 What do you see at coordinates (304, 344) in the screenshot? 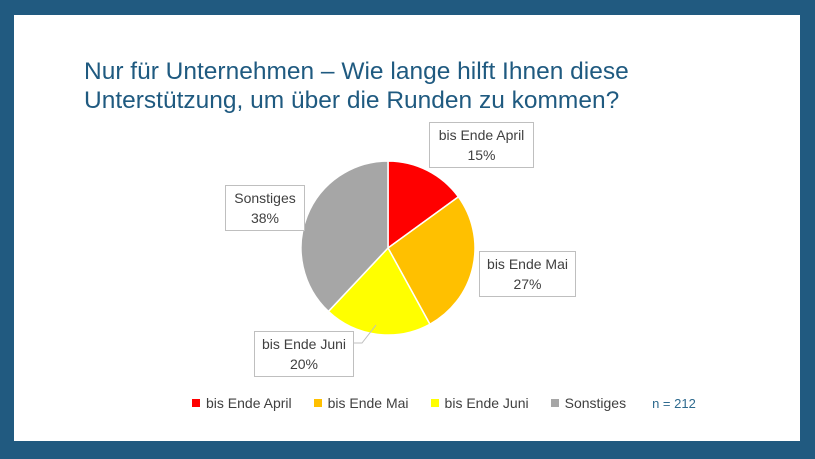
I see `data-label-juni-name: bis Ende Juni` at bounding box center [304, 344].